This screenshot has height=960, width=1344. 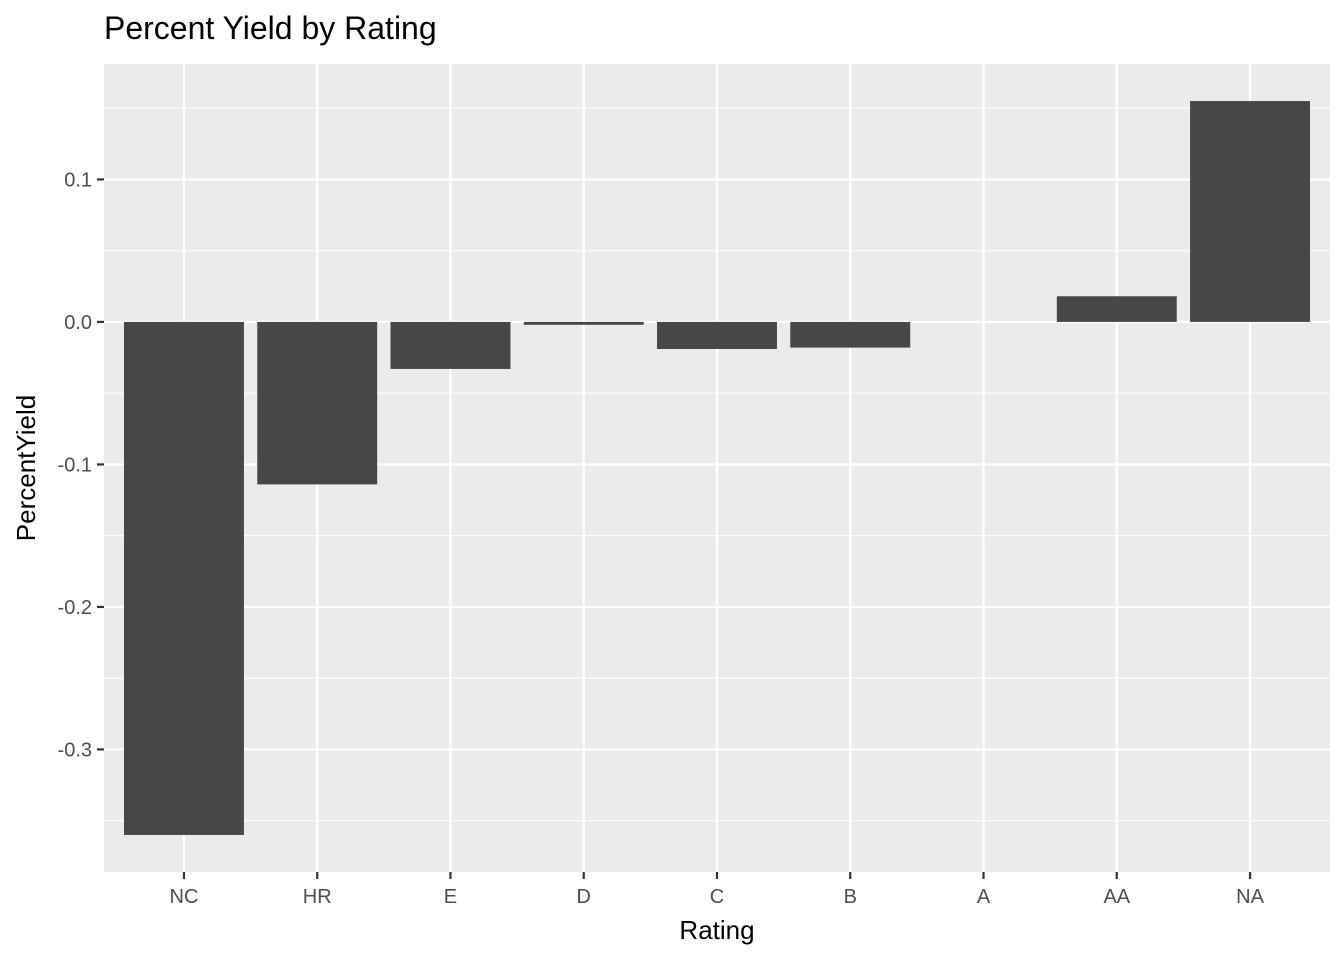 What do you see at coordinates (850, 334) in the screenshot?
I see `bar-b` at bounding box center [850, 334].